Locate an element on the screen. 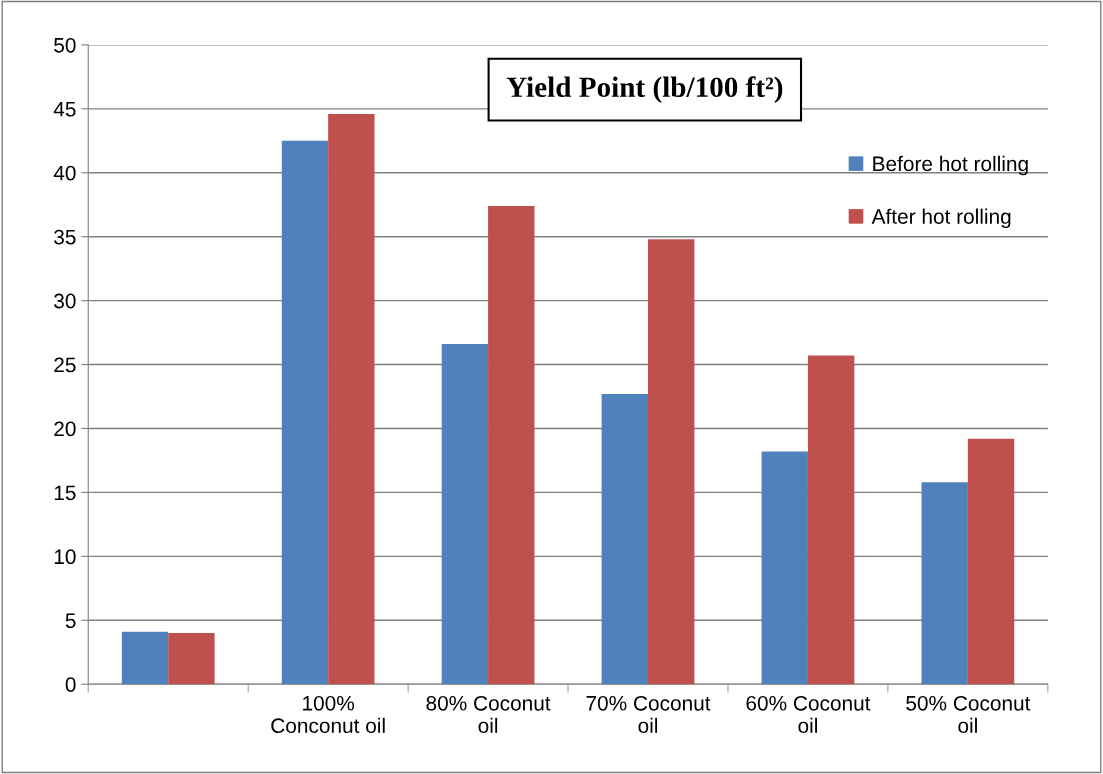 The image size is (1103, 774). y-tick-label: 10 is located at coordinates (65, 557).